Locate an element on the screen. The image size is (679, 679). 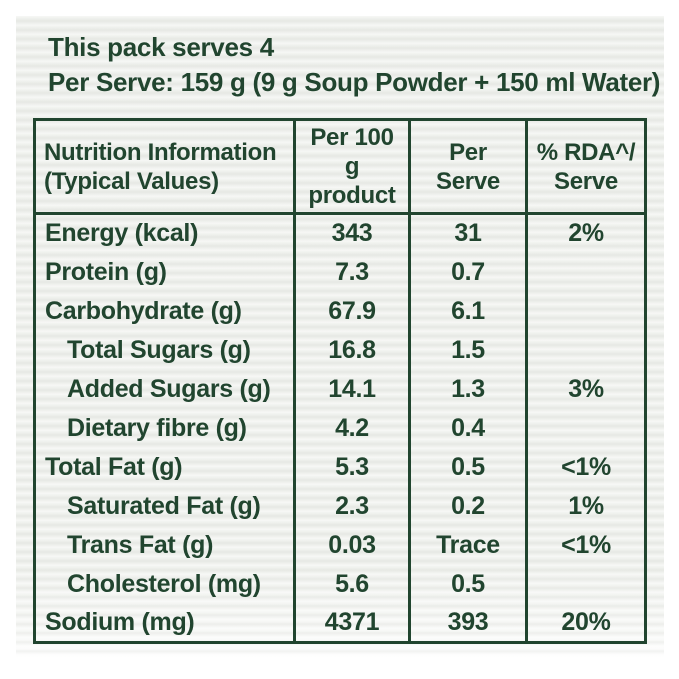
table-row-total-sugars: Total Sugars (g) 16.8 1.5 is located at coordinates (340, 350).